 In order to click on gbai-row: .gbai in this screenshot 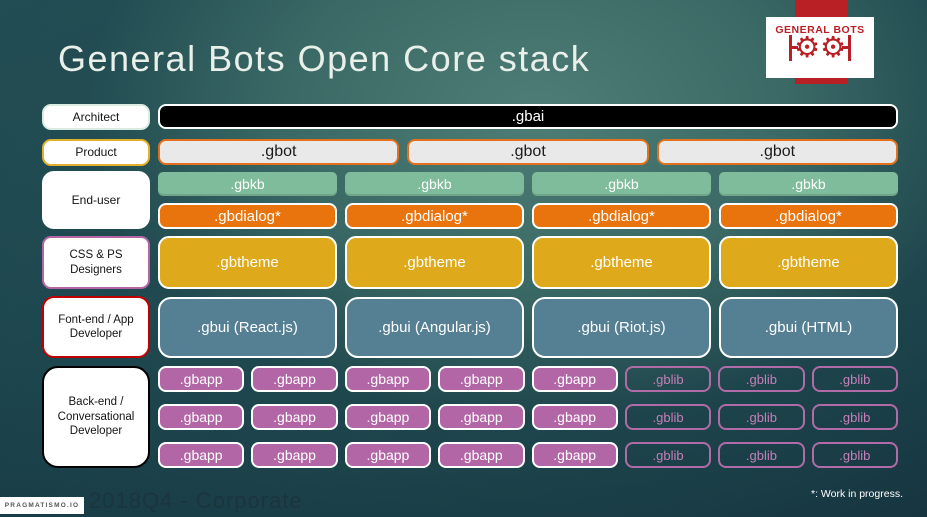, I will do `click(528, 116)`.